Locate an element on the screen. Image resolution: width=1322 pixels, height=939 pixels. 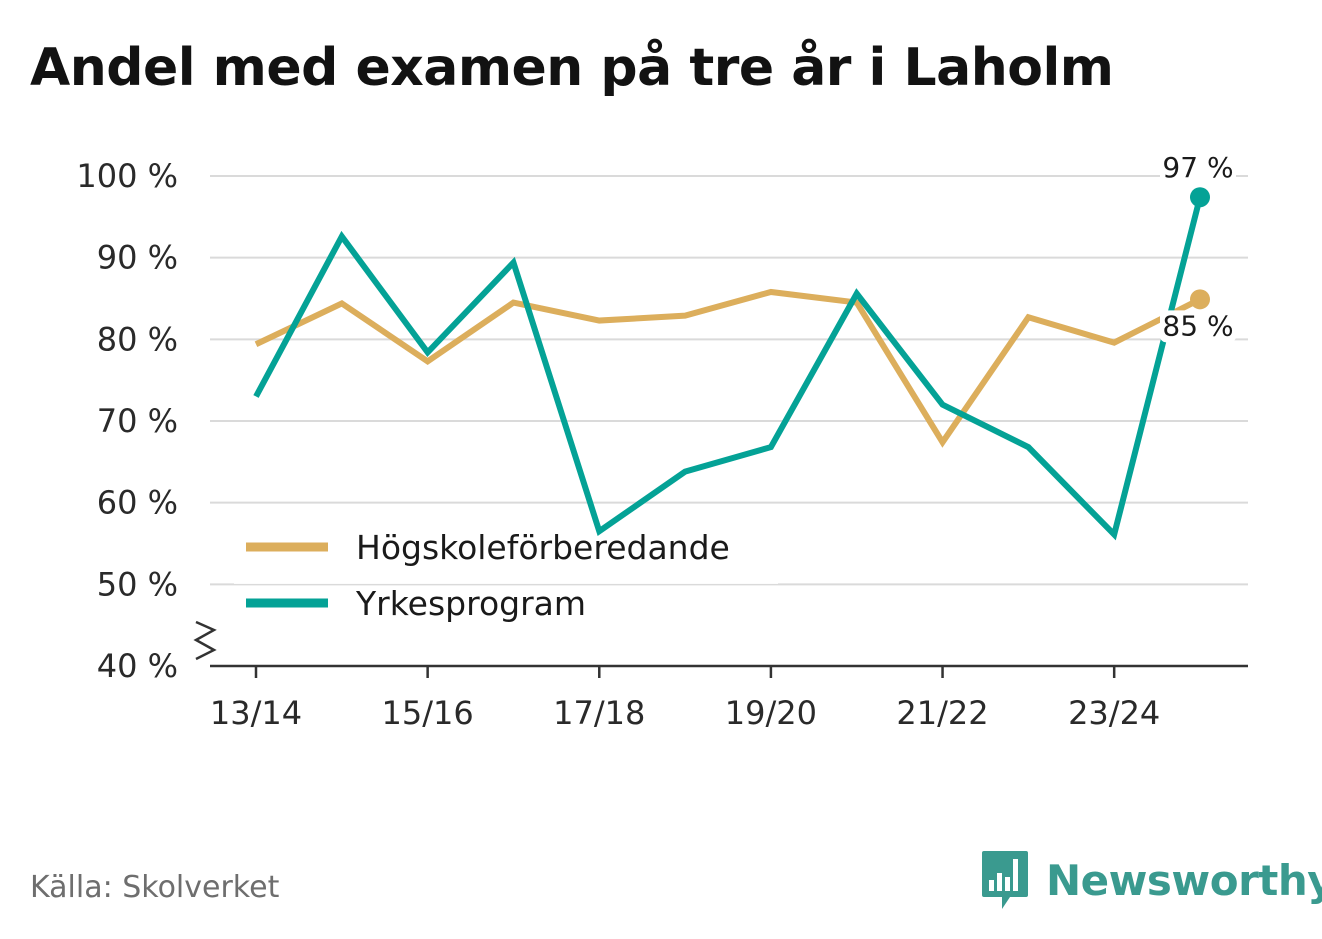
y-axis-tick-labels: 40 % 50 % 60 % 70 % 80 % 90 % 100 % is located at coordinates (127, 421).